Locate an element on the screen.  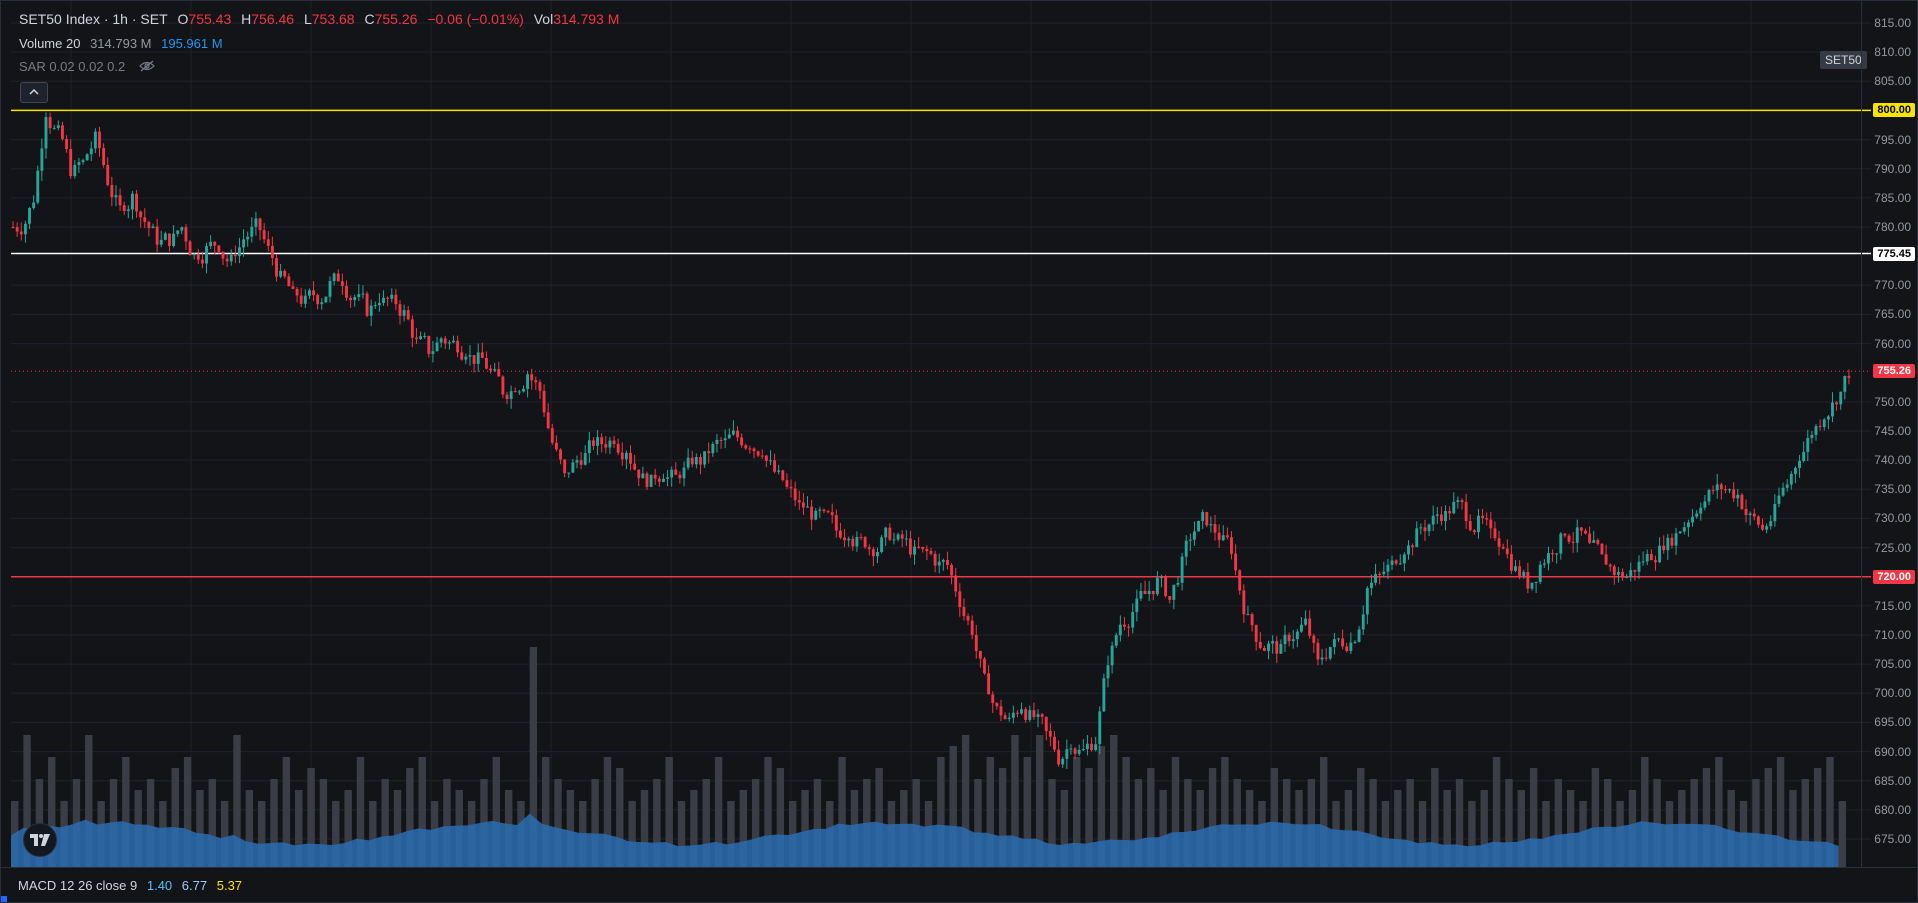
sar-indicator-label: SAR 0.02 0.02 0.2 is located at coordinates (72, 66).